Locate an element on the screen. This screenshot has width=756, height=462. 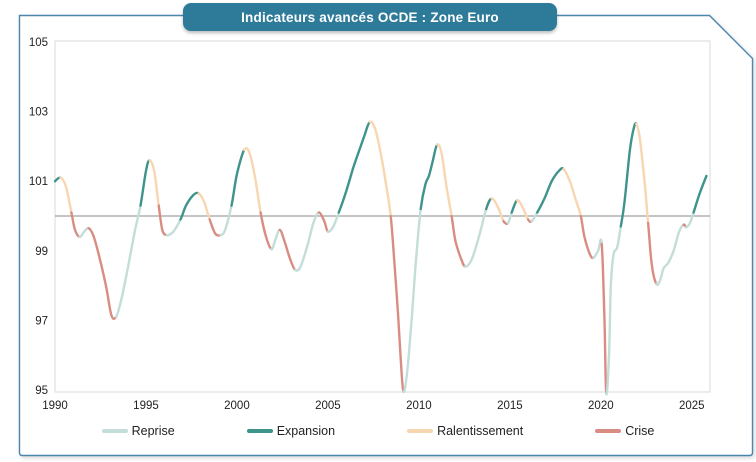
legend-swatch-ralentissement is located at coordinates (420, 431).